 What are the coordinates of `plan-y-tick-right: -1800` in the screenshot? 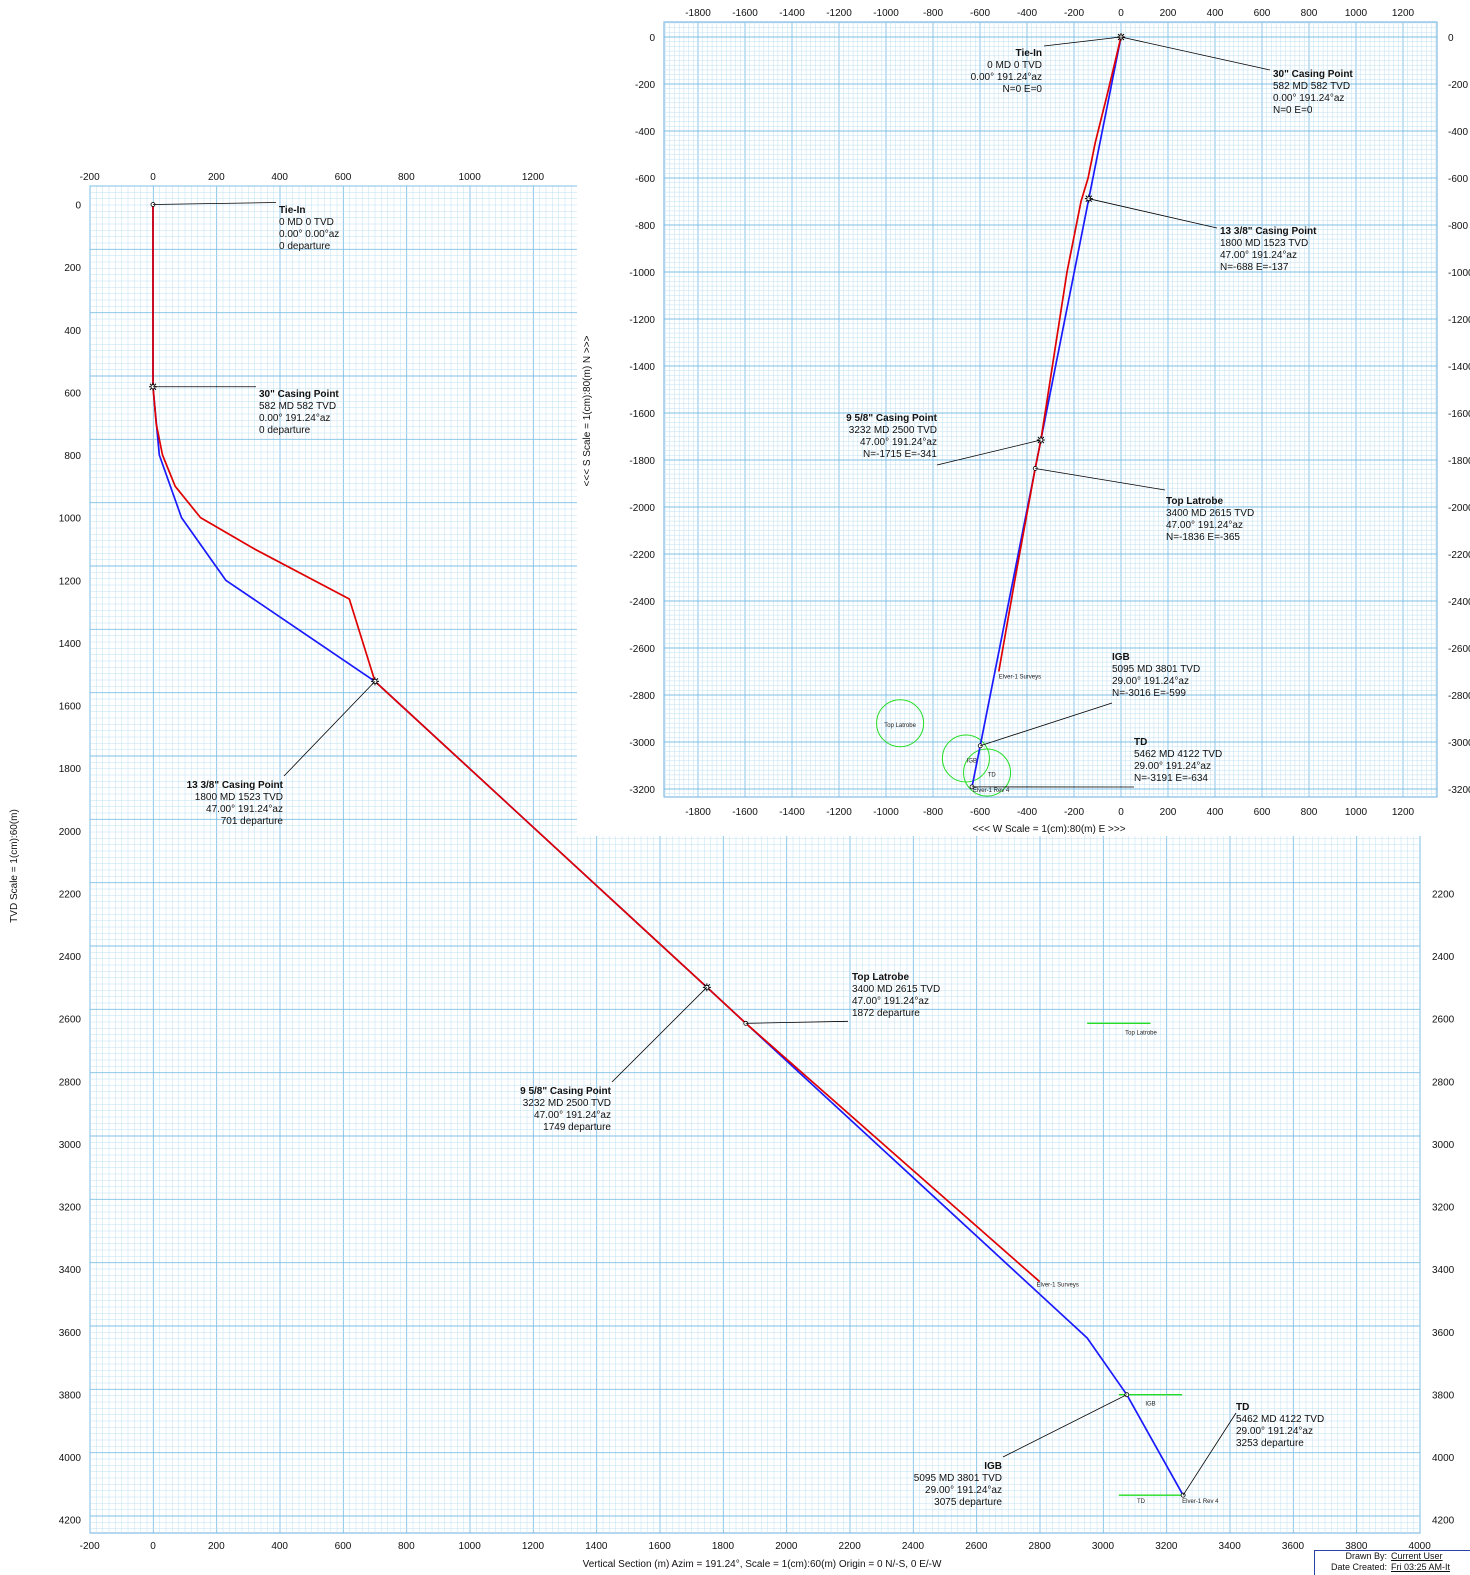 It's located at (1459, 461).